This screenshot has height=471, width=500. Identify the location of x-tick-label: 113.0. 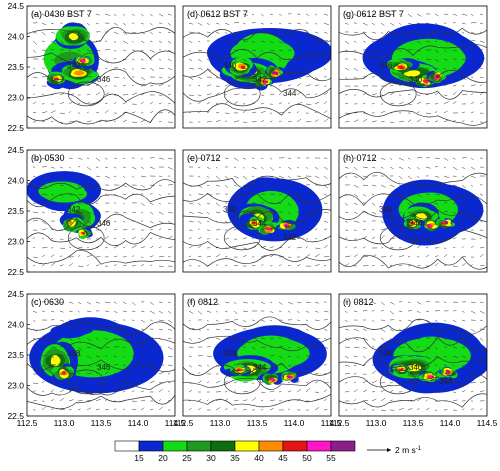
(64, 423).